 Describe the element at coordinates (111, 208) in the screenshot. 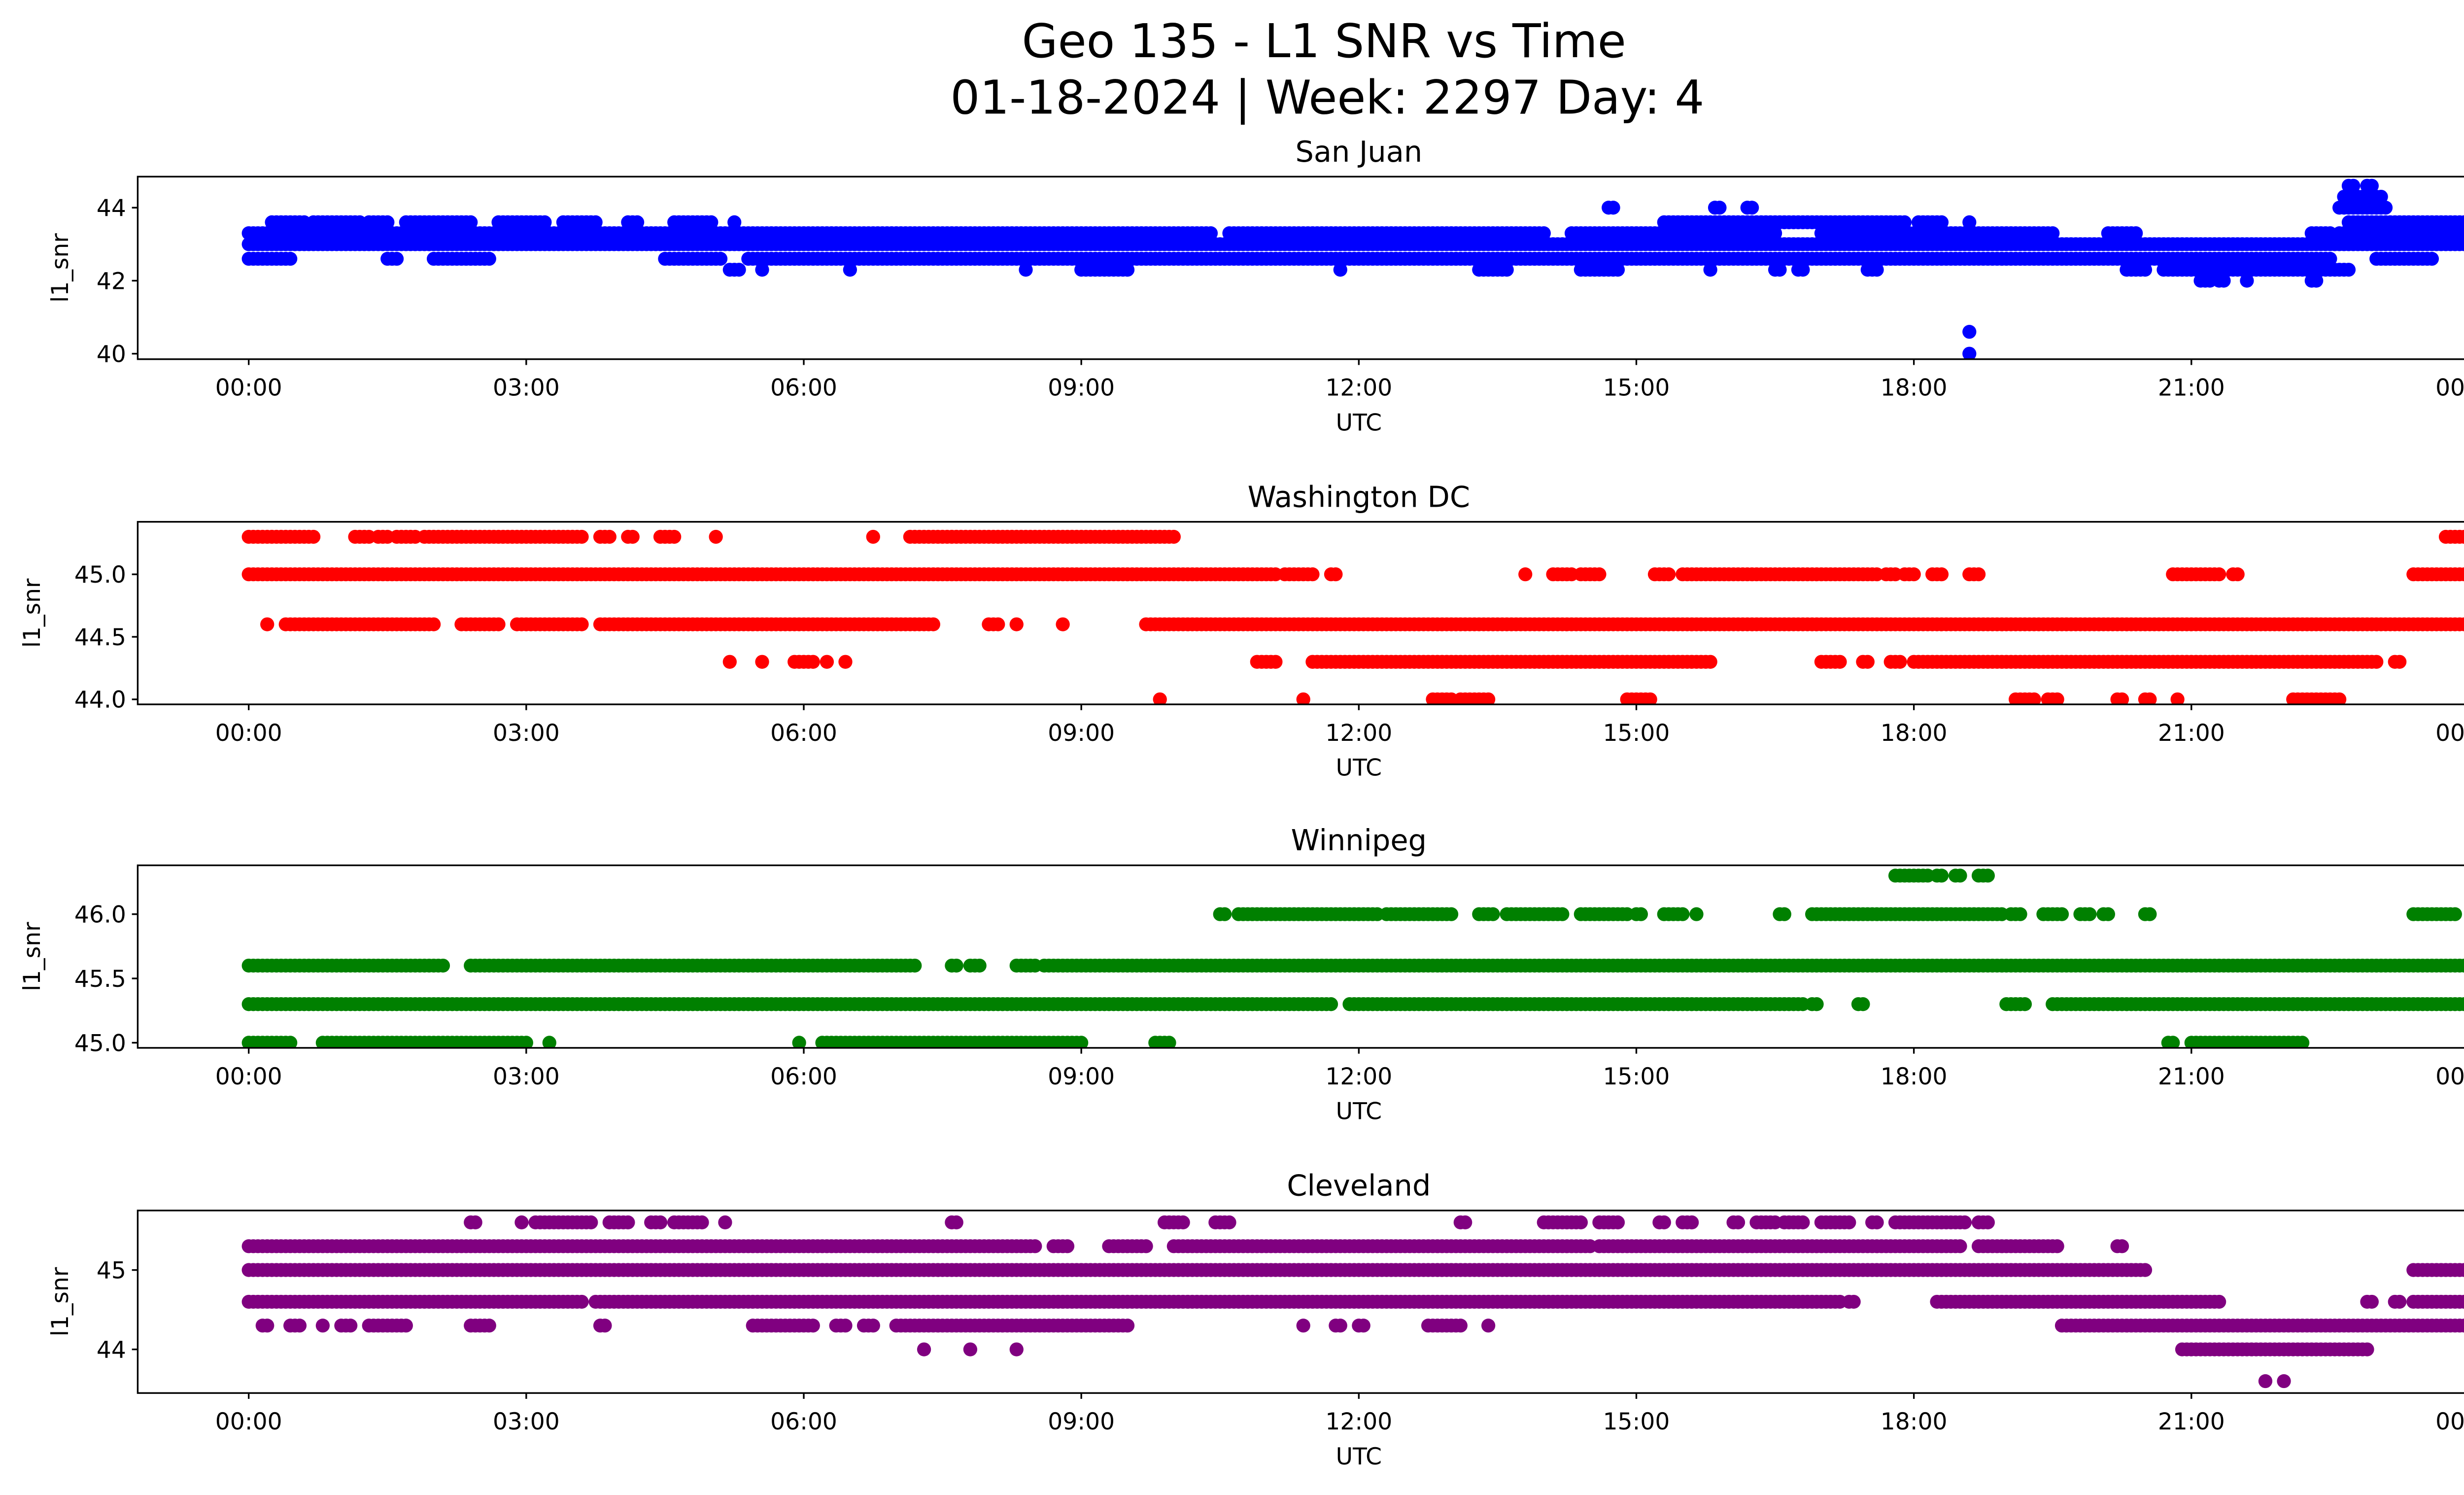

I see `y-tick-label: 44` at that location.